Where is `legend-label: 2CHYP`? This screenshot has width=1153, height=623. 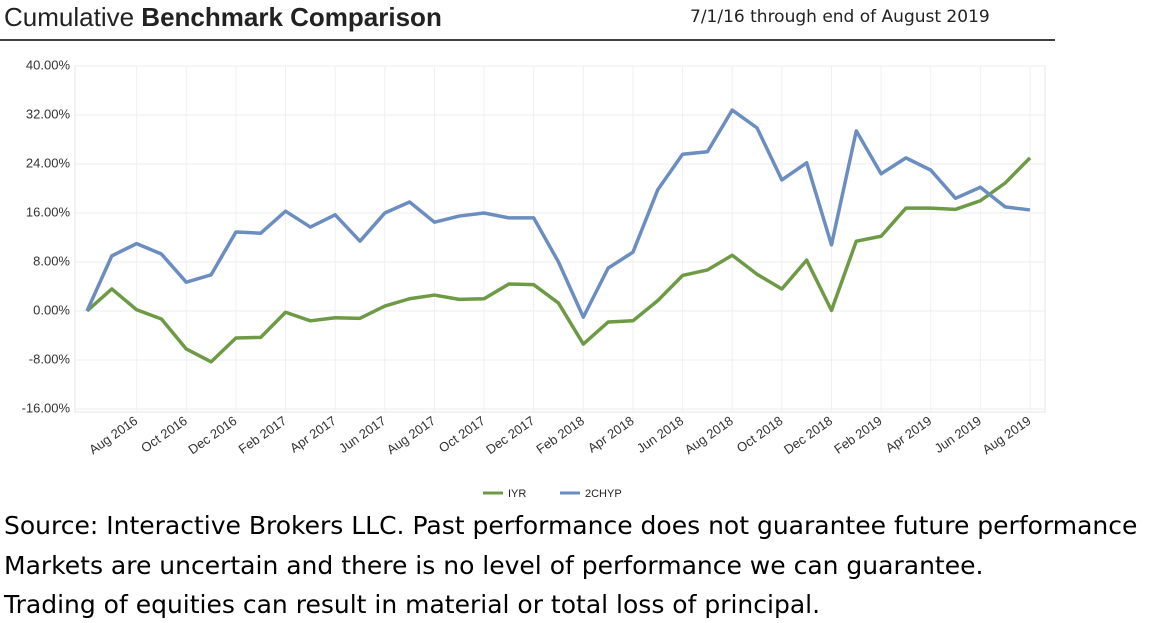 legend-label: 2CHYP is located at coordinates (603, 494).